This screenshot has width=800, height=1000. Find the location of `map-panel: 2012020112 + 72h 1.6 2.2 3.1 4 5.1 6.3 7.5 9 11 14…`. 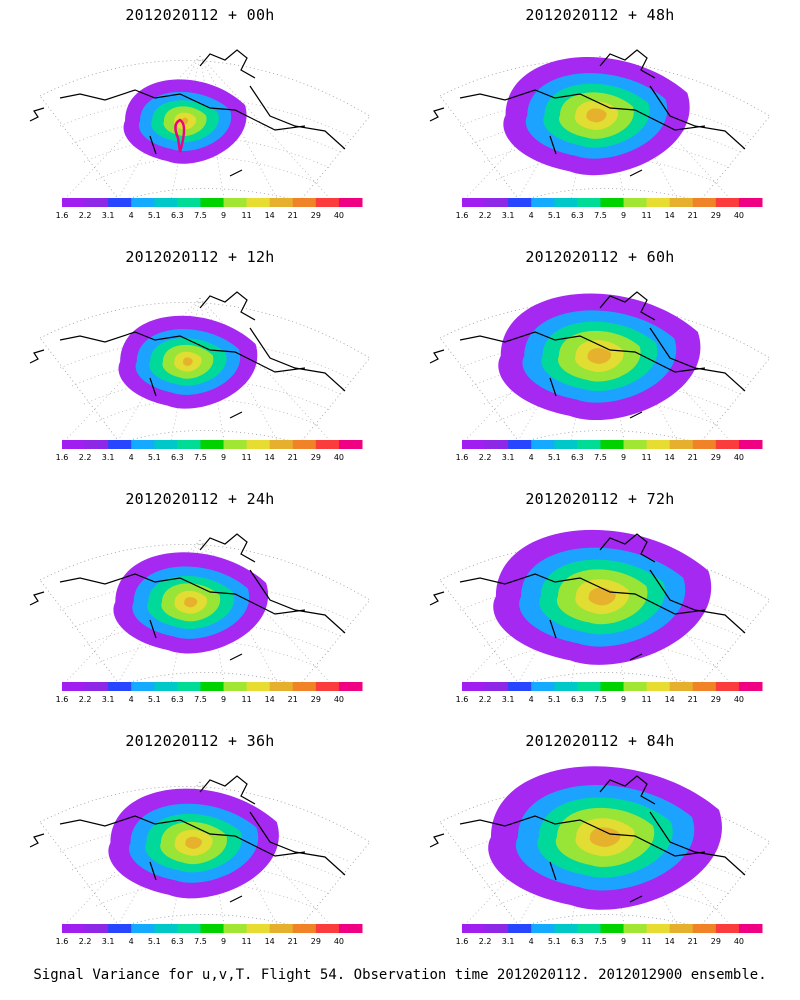

map-panel: 2012020112 + 72h 1.6 2.2 3.1 4 5.1 6.3 7.5 9 11 14… is located at coordinates (600, 605).